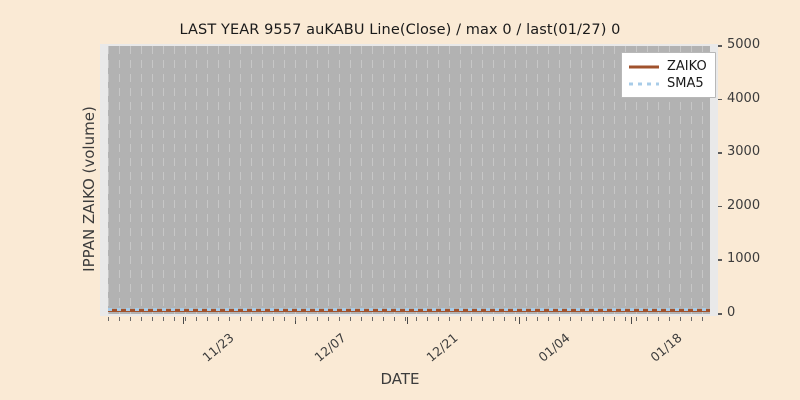  I want to click on legend-item-sma5: SMA5, so click(668, 83).